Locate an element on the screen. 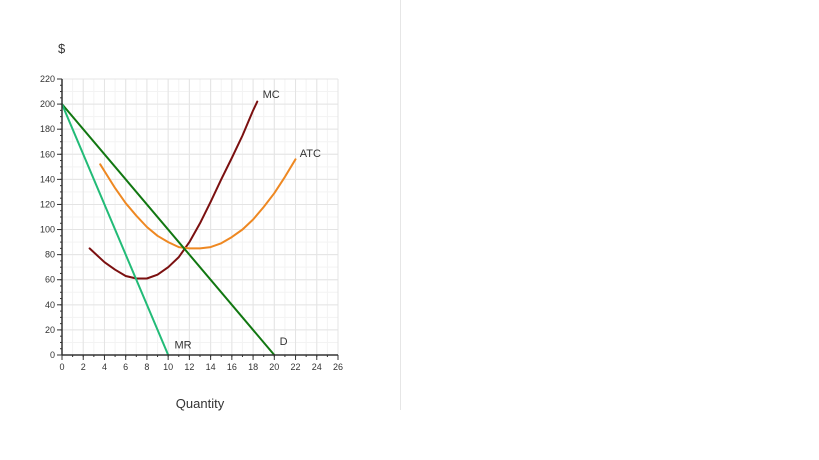 This screenshot has height=460, width=819. y-tick-label: 60 is located at coordinates (50, 280).